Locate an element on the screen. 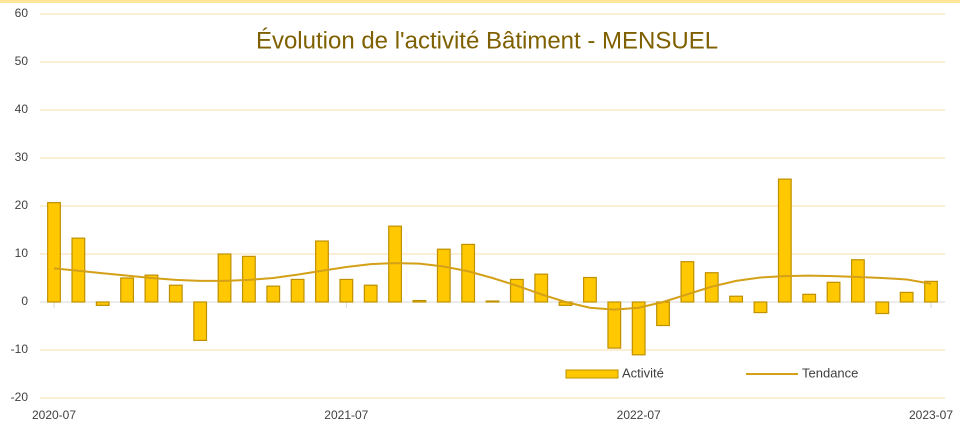 The image size is (960, 430). y-tick-label: 50 is located at coordinates (22, 61).